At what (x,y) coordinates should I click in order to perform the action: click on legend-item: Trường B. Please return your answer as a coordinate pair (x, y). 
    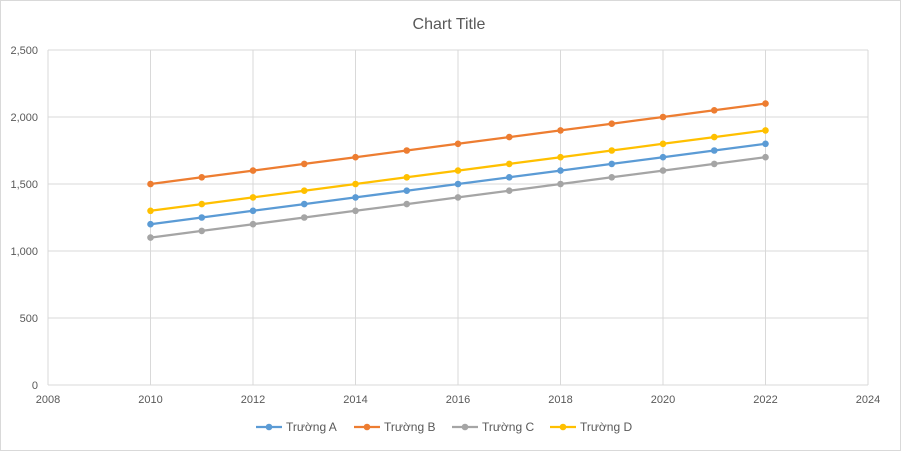
    Looking at the image, I should click on (394, 427).